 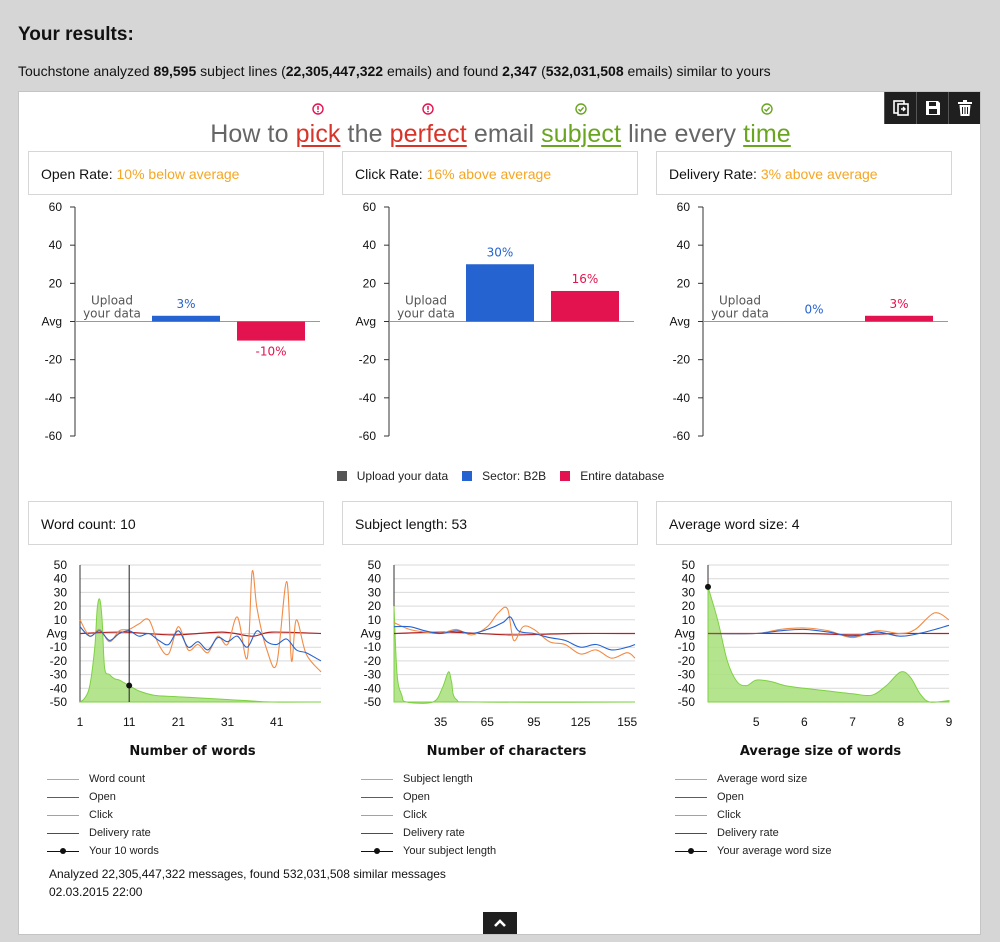 I want to click on y-tick-label: 10, so click(x=61, y=620).